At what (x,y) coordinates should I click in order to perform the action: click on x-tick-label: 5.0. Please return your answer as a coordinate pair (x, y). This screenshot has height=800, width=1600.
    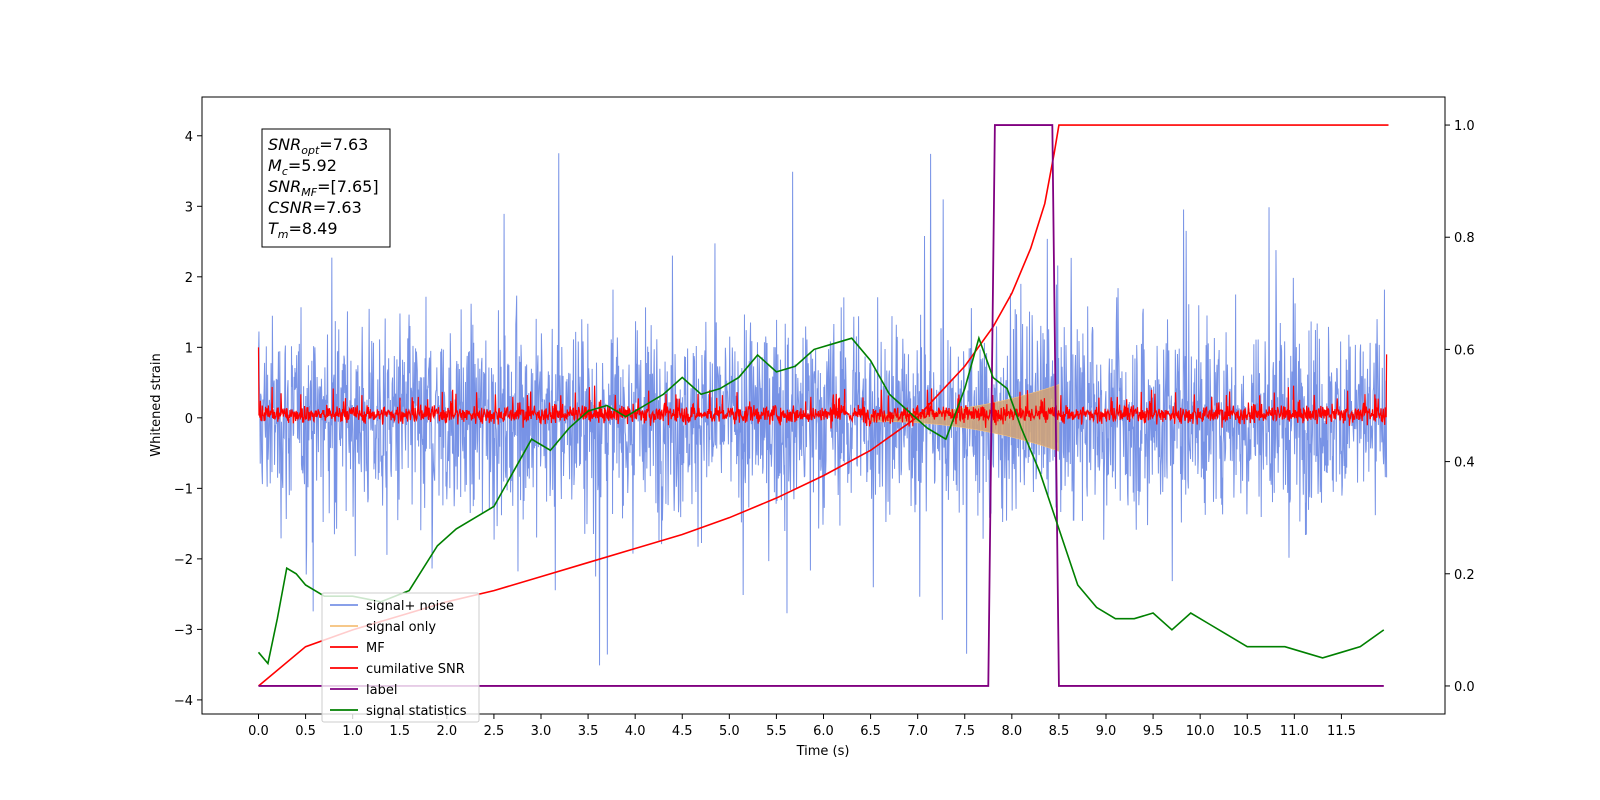
    Looking at the image, I should click on (729, 731).